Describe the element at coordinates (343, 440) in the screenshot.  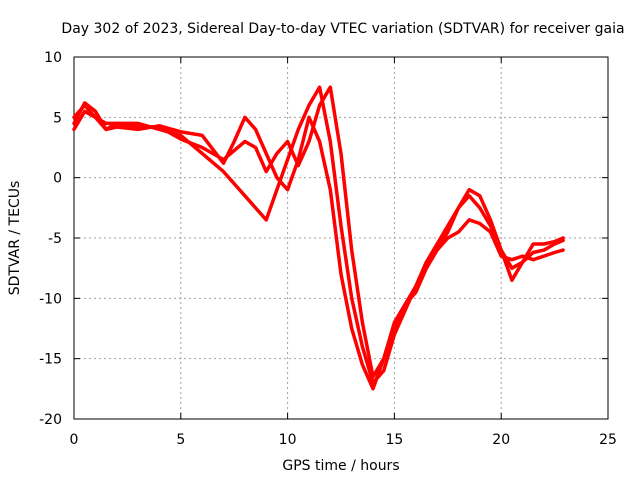
I see `x-tick-labels: 0 5 10 15 20 25` at that location.